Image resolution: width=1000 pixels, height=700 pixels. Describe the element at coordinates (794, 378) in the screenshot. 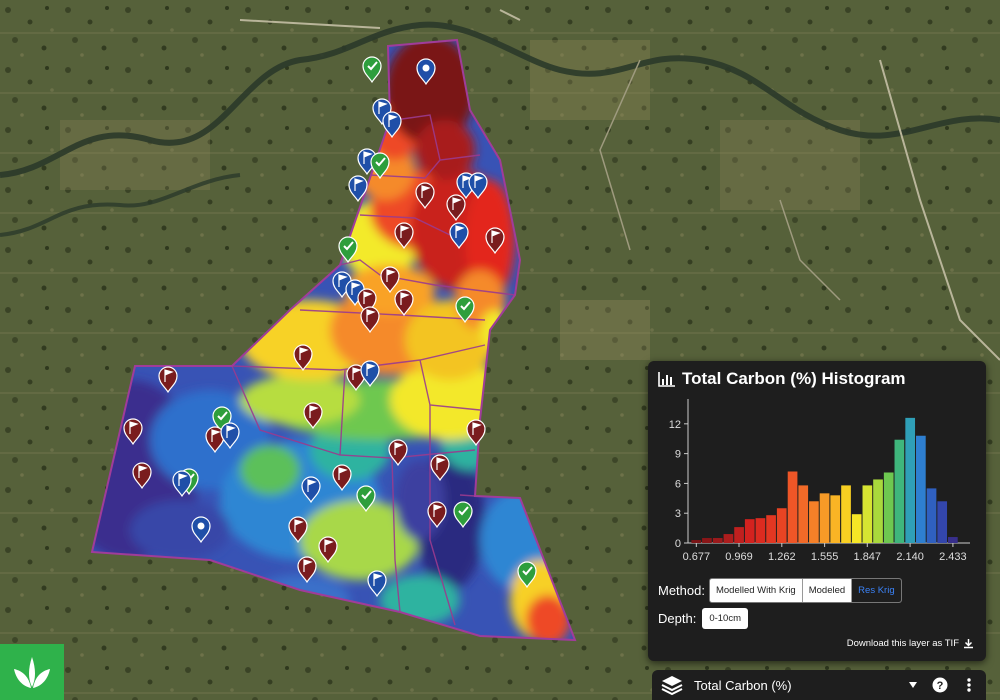

I see `histogram-title-text: Total Carbon (%) Histogram` at that location.